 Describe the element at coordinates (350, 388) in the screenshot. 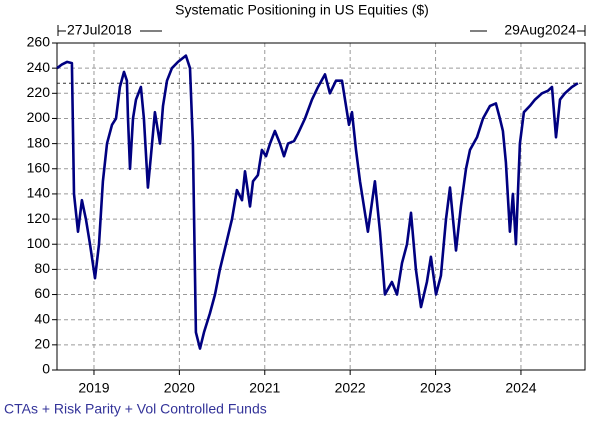

I see `x-tick-label: 2022` at that location.